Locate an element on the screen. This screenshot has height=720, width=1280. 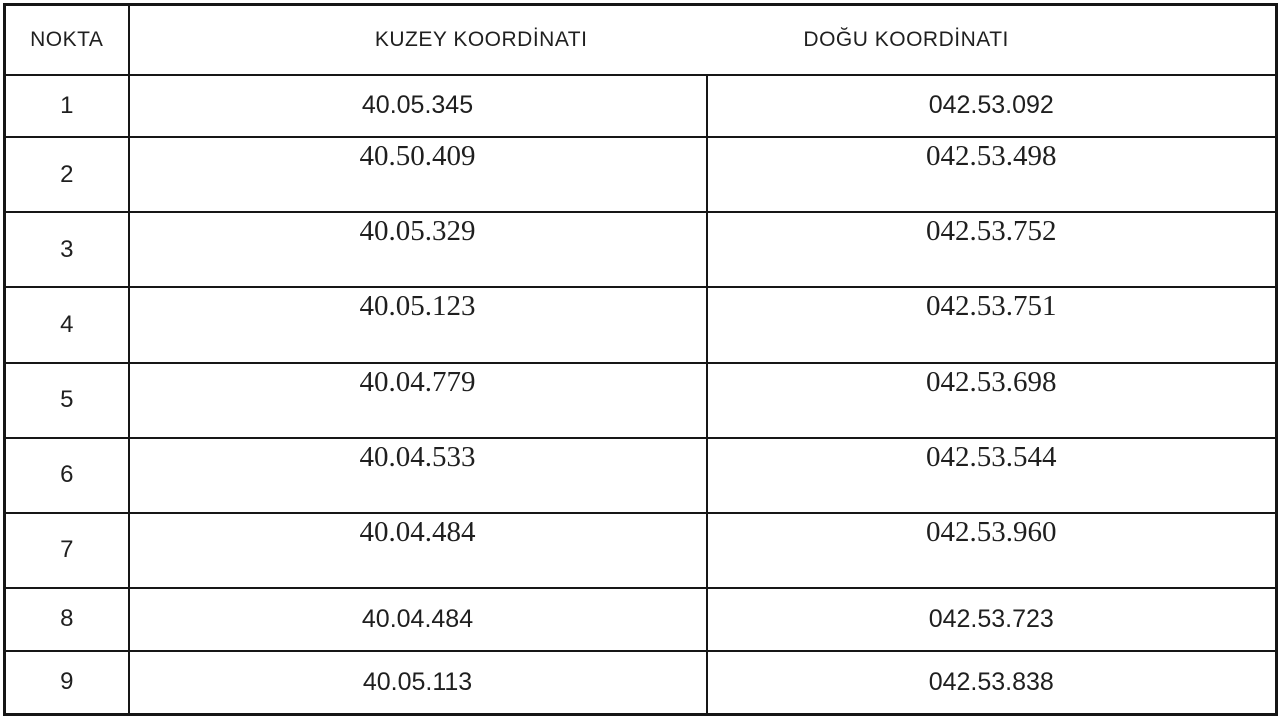
point-number-cell: 6 is located at coordinates (66, 475).